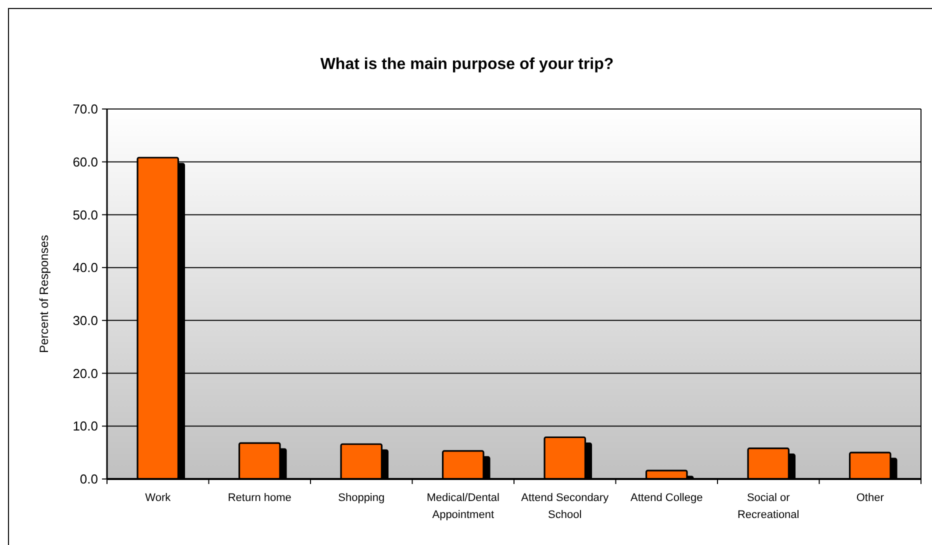 The width and height of the screenshot is (932, 545). Describe the element at coordinates (85, 320) in the screenshot. I see `y-tick-label: 30.0` at that location.